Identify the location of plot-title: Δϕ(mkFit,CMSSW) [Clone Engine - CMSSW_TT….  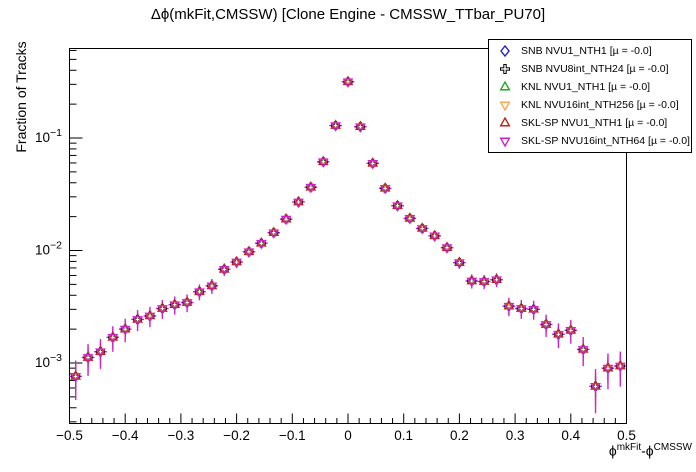
(348, 14).